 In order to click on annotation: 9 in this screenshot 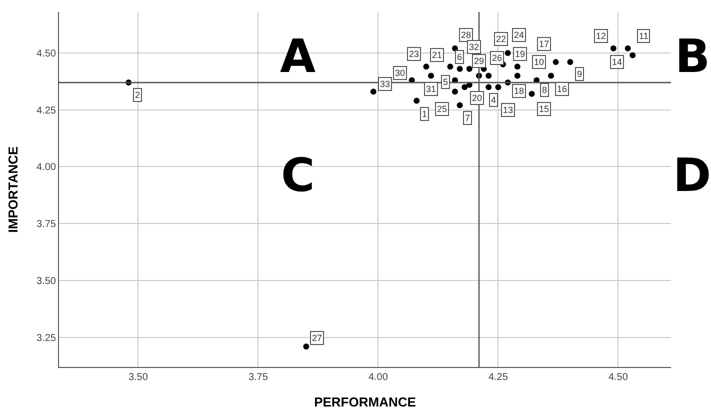, I will do `click(579, 74)`.